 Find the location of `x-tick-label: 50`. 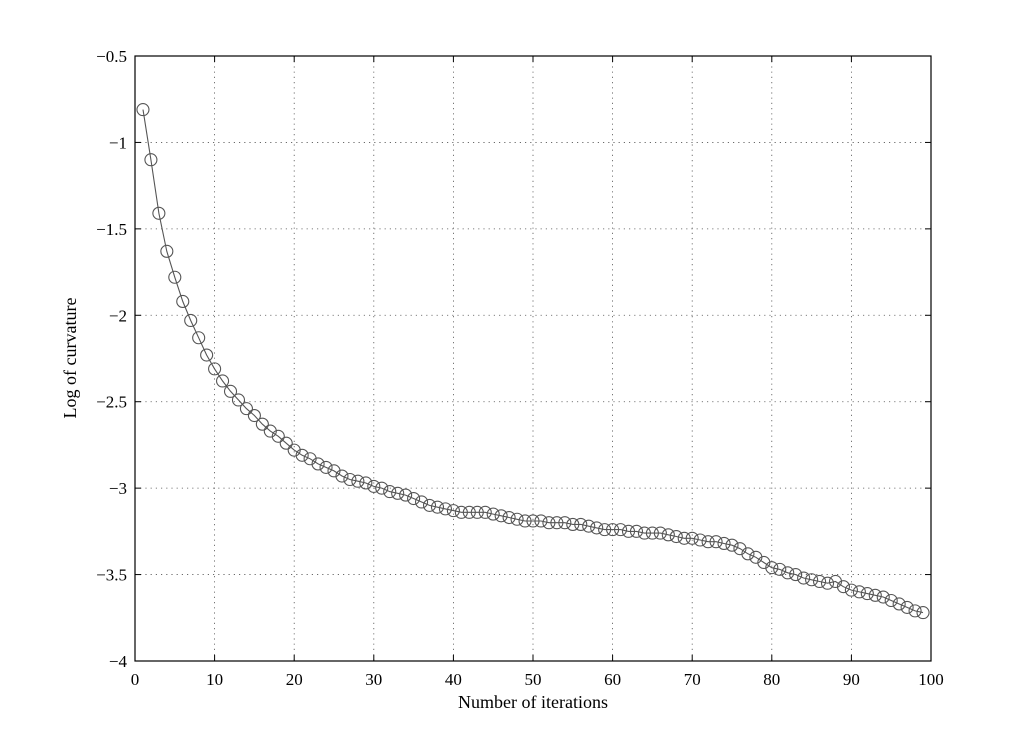

x-tick-label: 50 is located at coordinates (533, 679).